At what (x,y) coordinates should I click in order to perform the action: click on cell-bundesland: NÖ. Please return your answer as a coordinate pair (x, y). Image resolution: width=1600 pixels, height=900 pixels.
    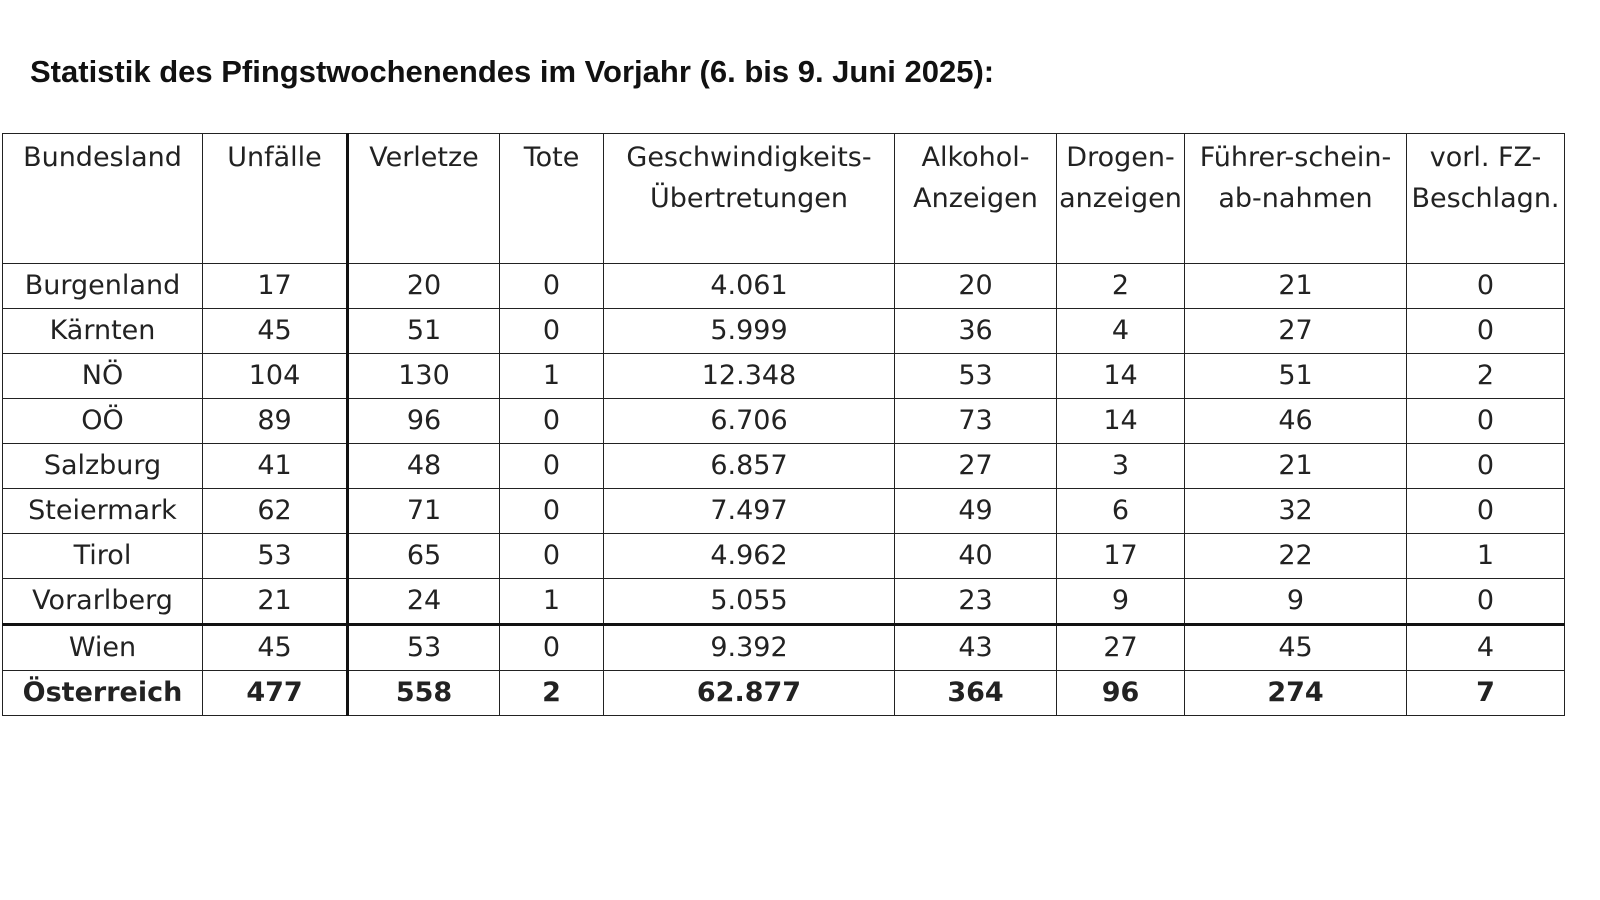
    Looking at the image, I should click on (102, 376).